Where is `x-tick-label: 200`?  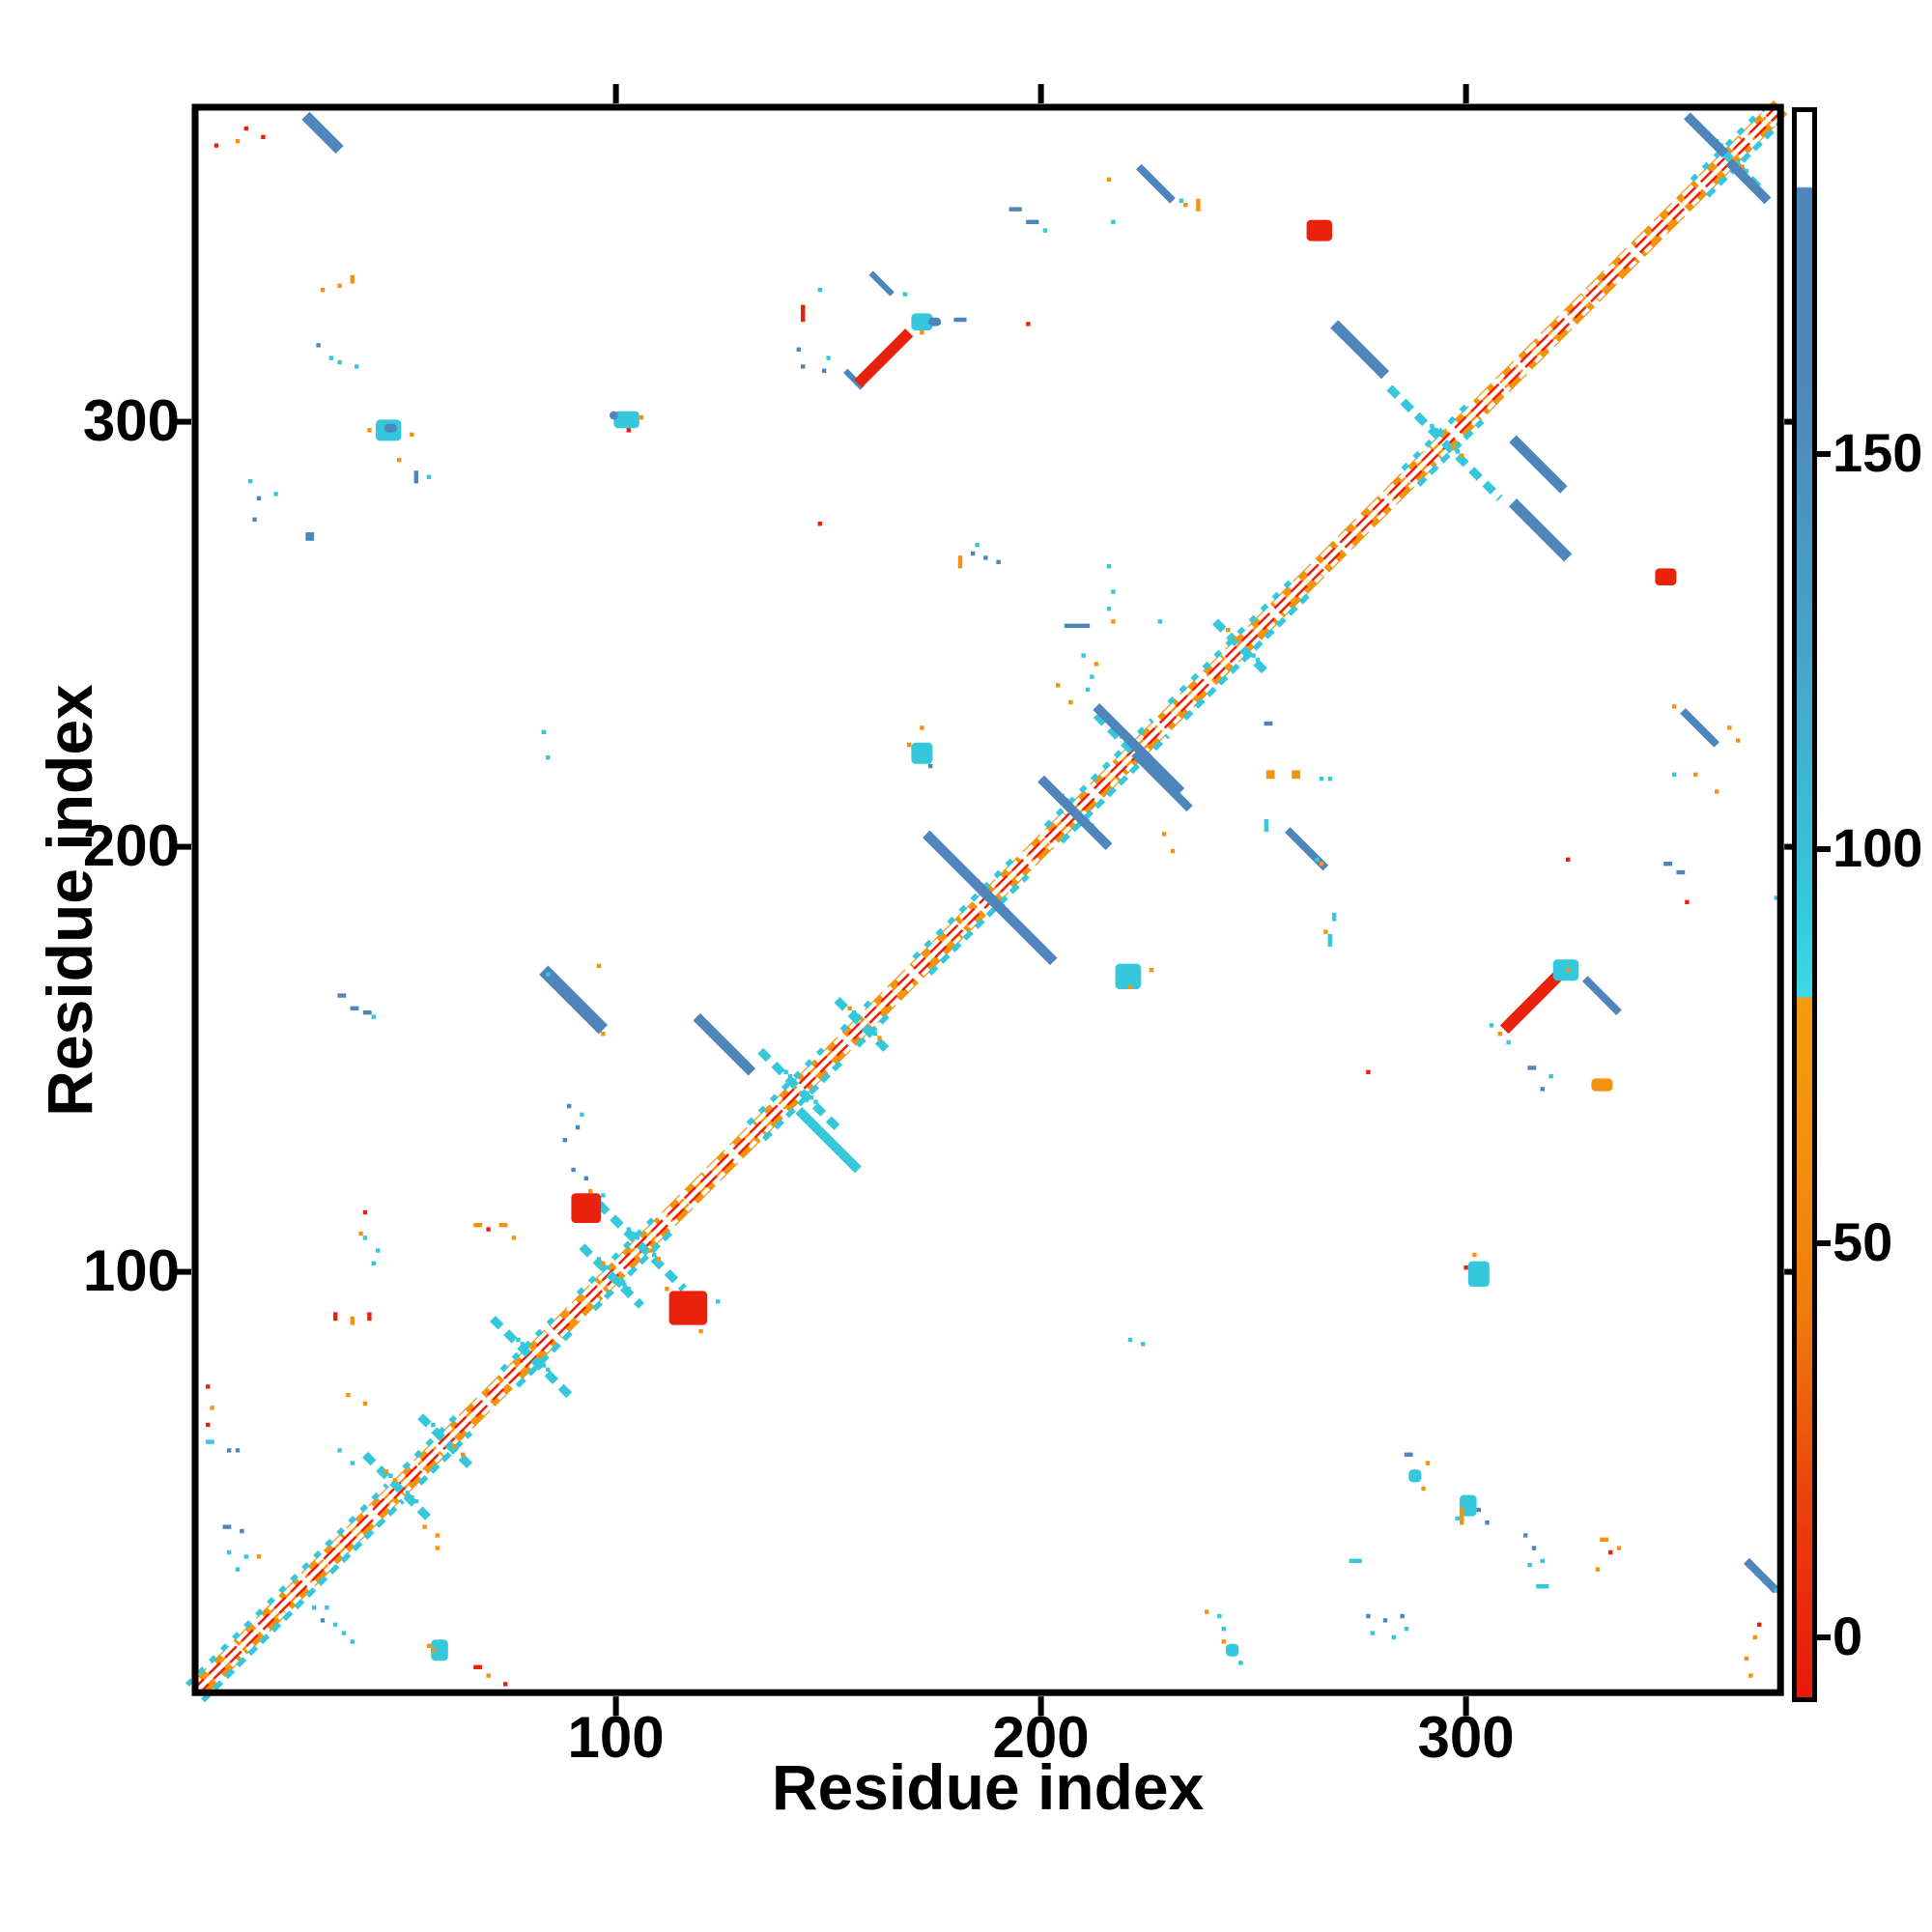
x-tick-label: 200 is located at coordinates (1041, 1738).